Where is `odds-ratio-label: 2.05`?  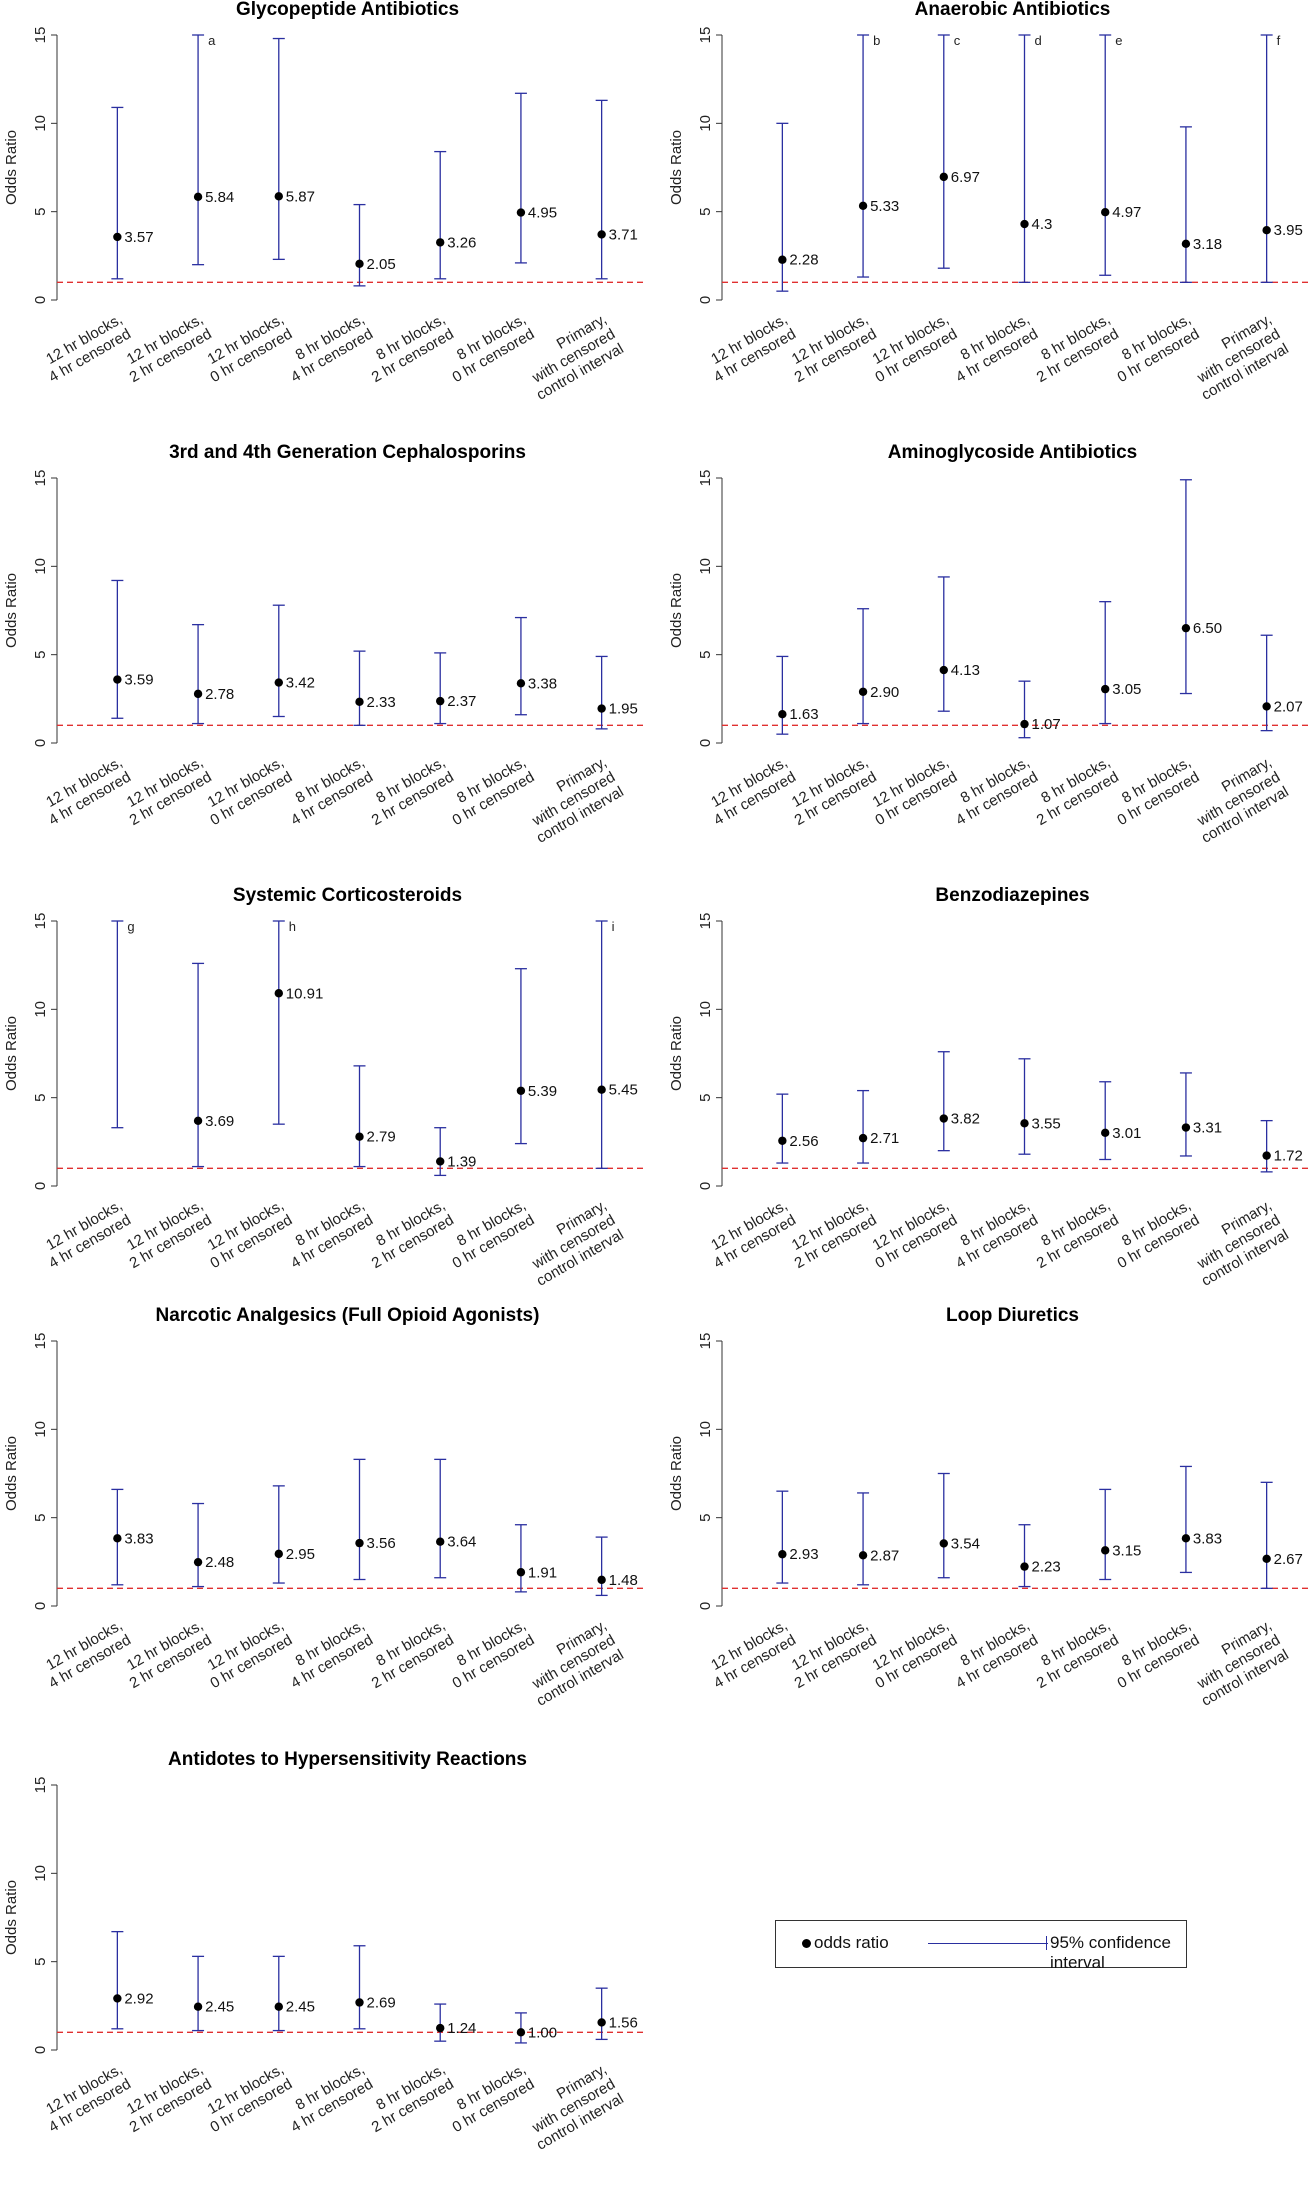
odds-ratio-label: 2.05 is located at coordinates (381, 264).